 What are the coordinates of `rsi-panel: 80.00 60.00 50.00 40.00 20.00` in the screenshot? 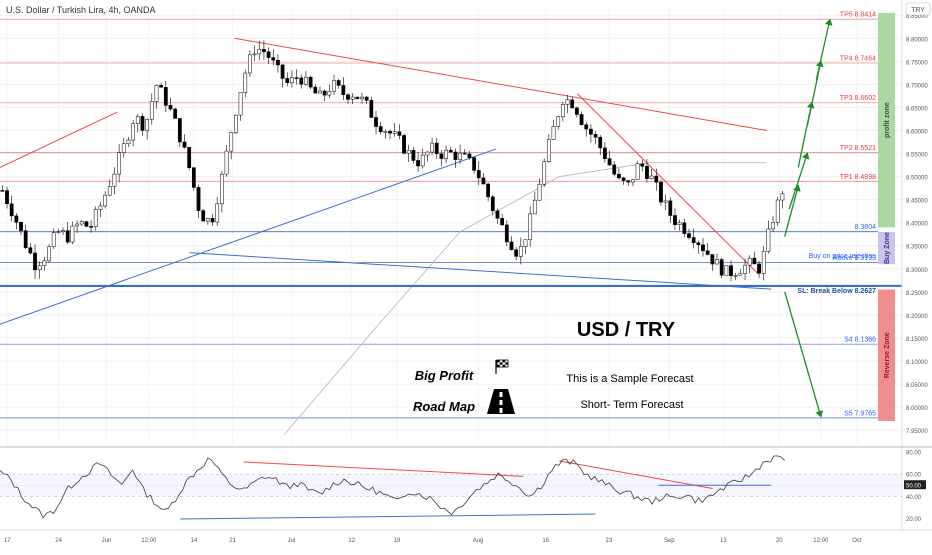 It's located at (466, 484).